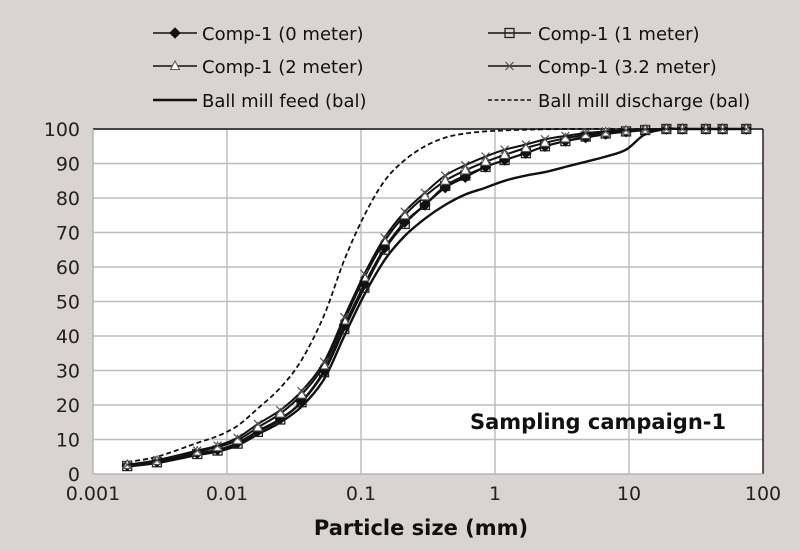 The height and width of the screenshot is (551, 800). I want to click on y-tick-label: 0, so click(74, 475).